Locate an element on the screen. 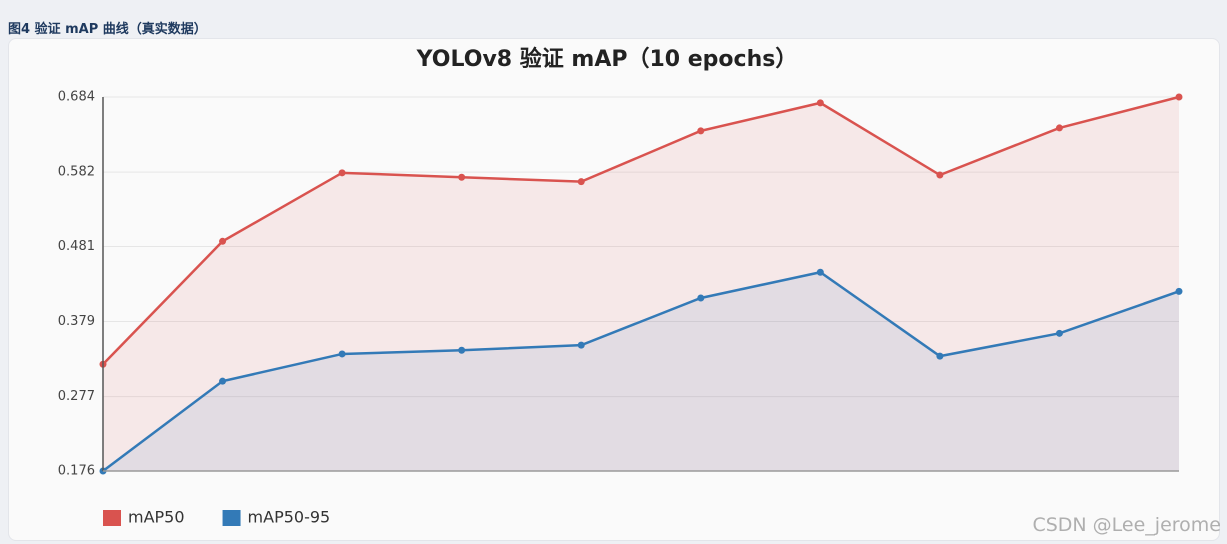 Image resolution: width=1227 pixels, height=544 pixels. y-tick-label: 0.379 is located at coordinates (76, 321).